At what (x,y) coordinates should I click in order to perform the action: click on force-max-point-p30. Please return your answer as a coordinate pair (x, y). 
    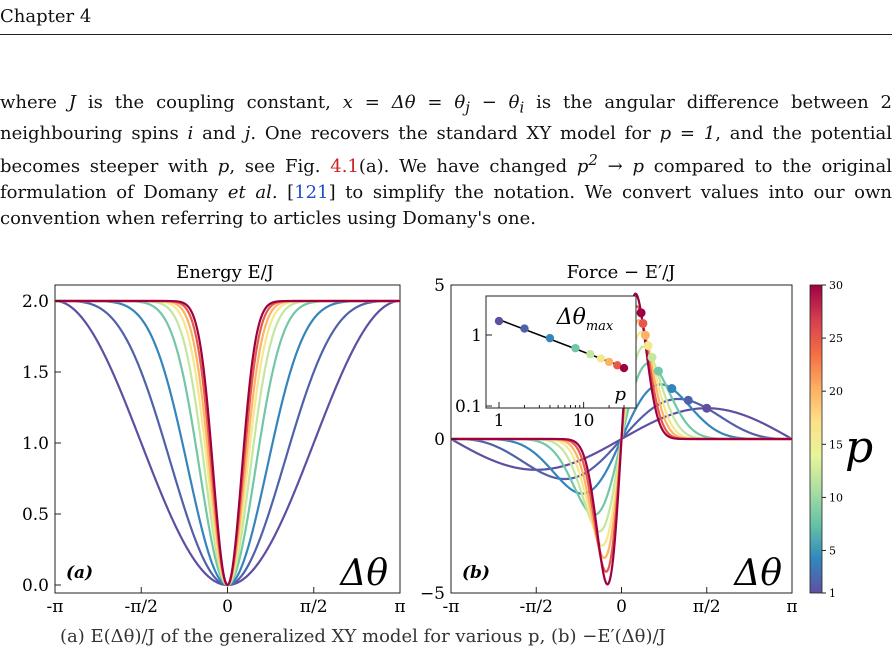
    Looking at the image, I should click on (641, 313).